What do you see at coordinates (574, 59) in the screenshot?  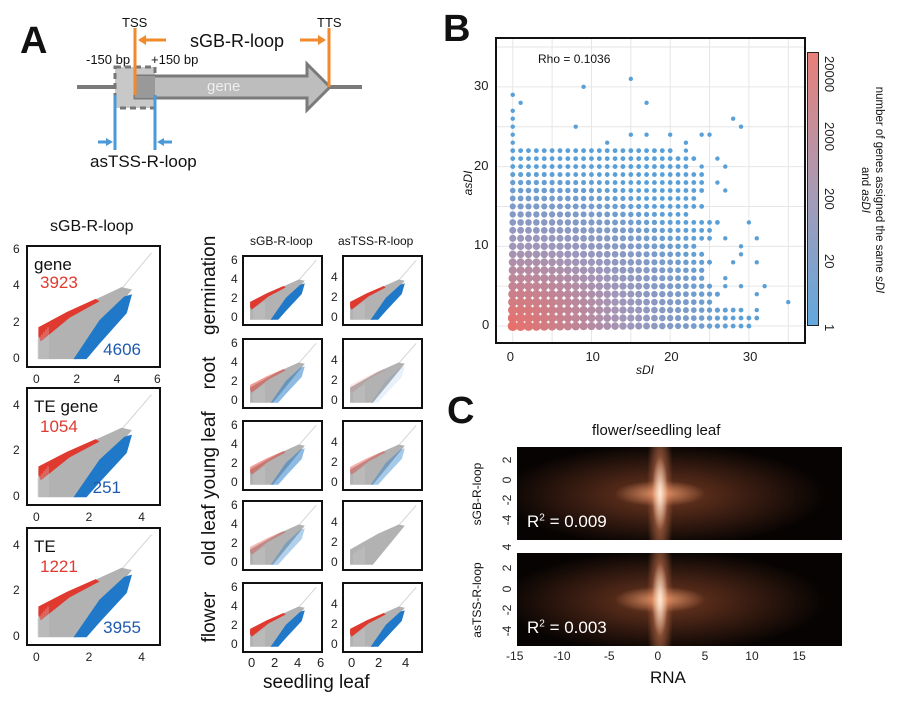 I see `rho-annotation: Rho = 0.1036` at bounding box center [574, 59].